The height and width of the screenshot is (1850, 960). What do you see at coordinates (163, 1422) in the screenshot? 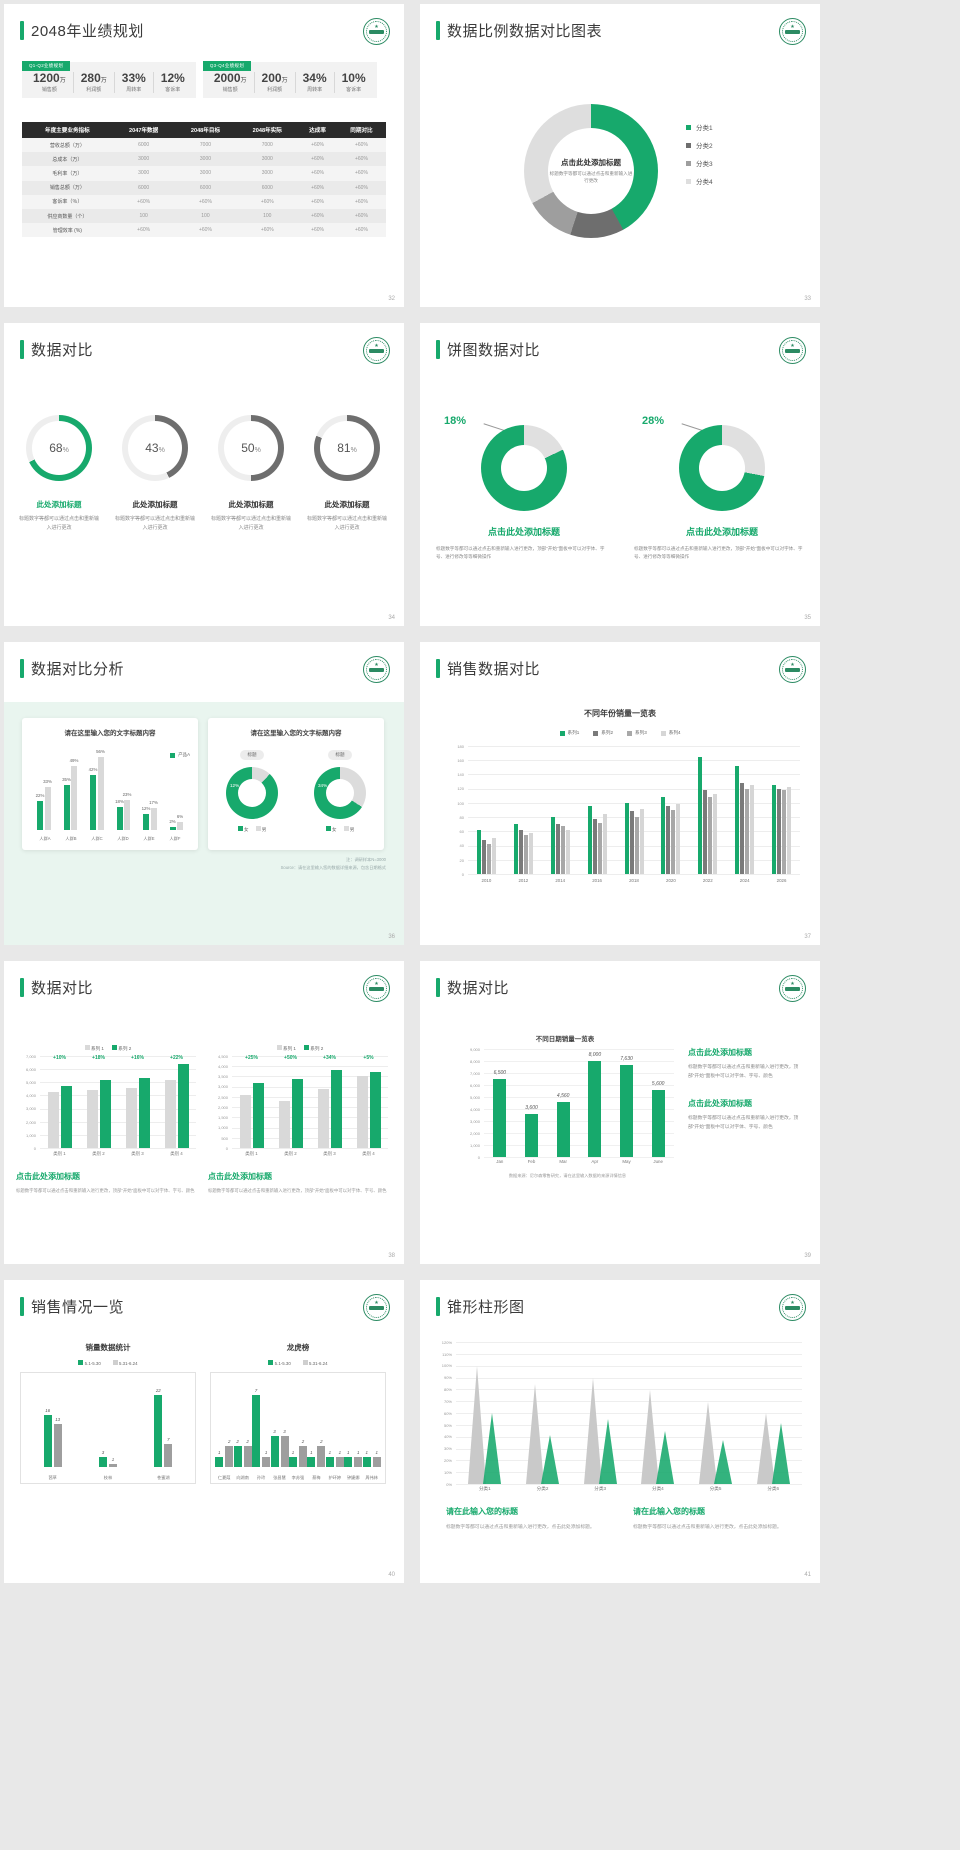
I see `bar-group: 22 7` at bounding box center [163, 1422].